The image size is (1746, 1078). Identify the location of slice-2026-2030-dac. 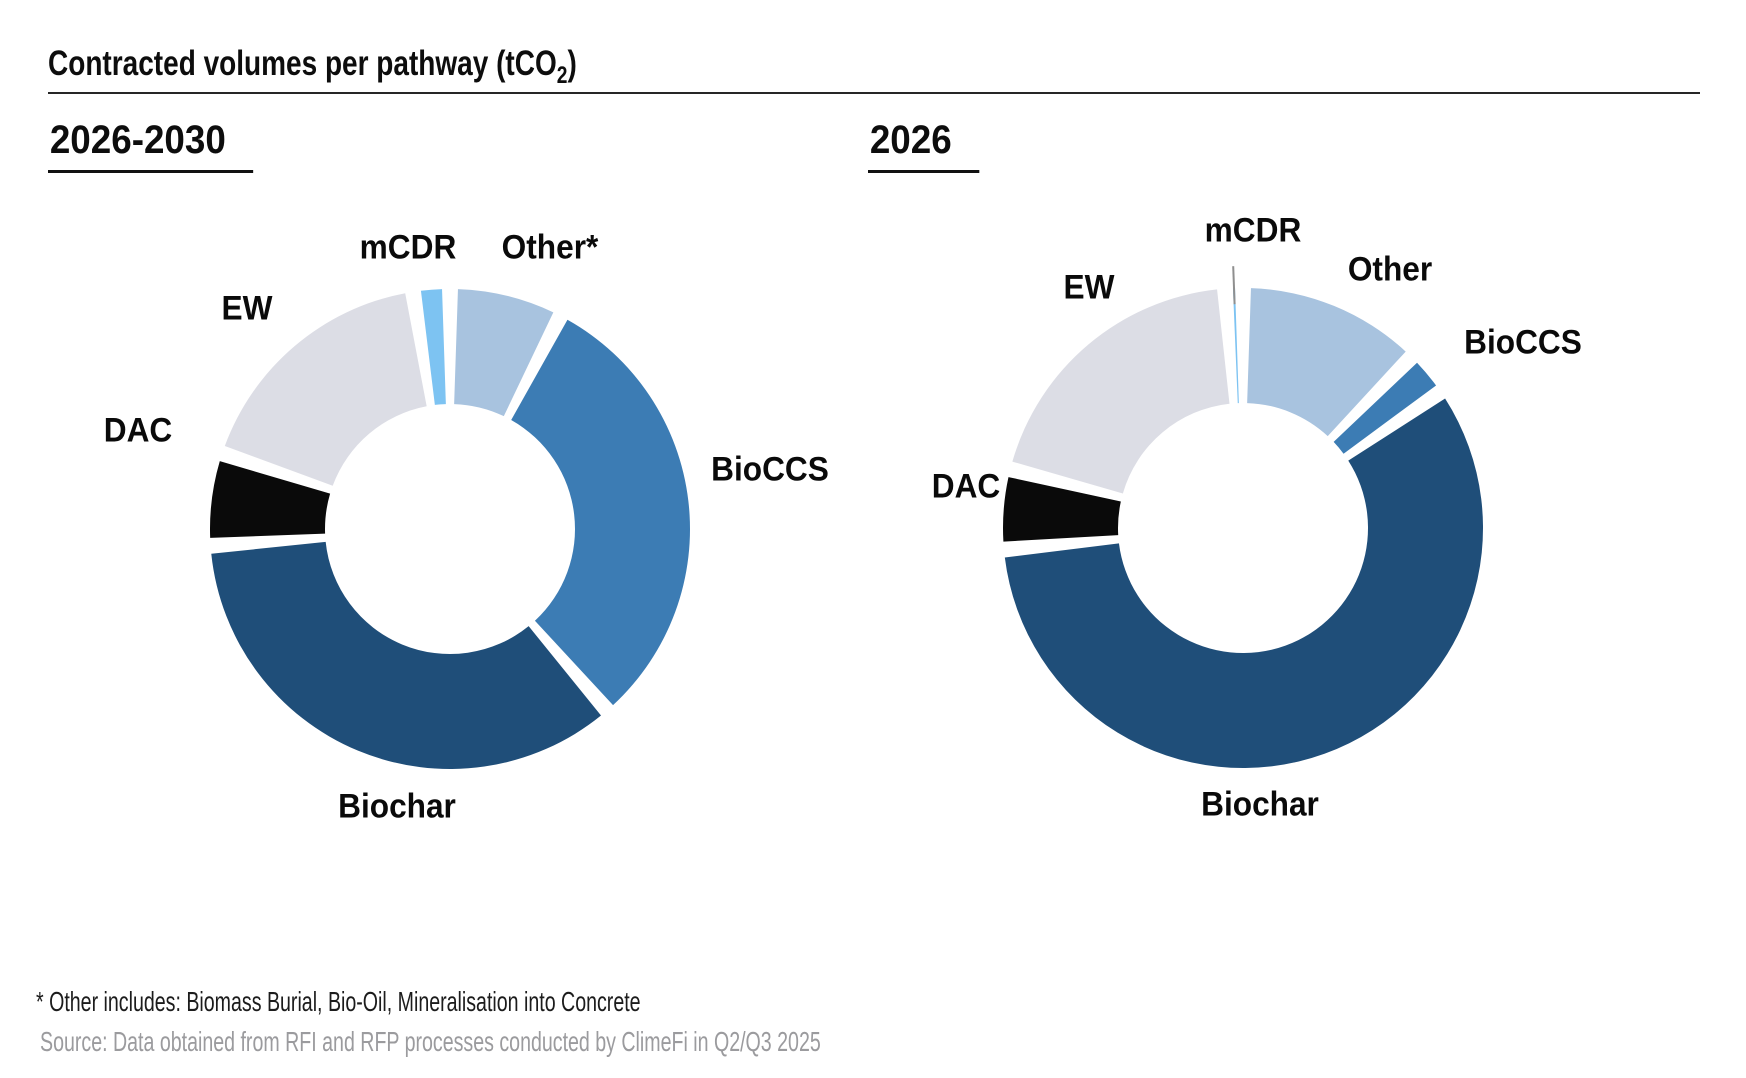
(270, 499).